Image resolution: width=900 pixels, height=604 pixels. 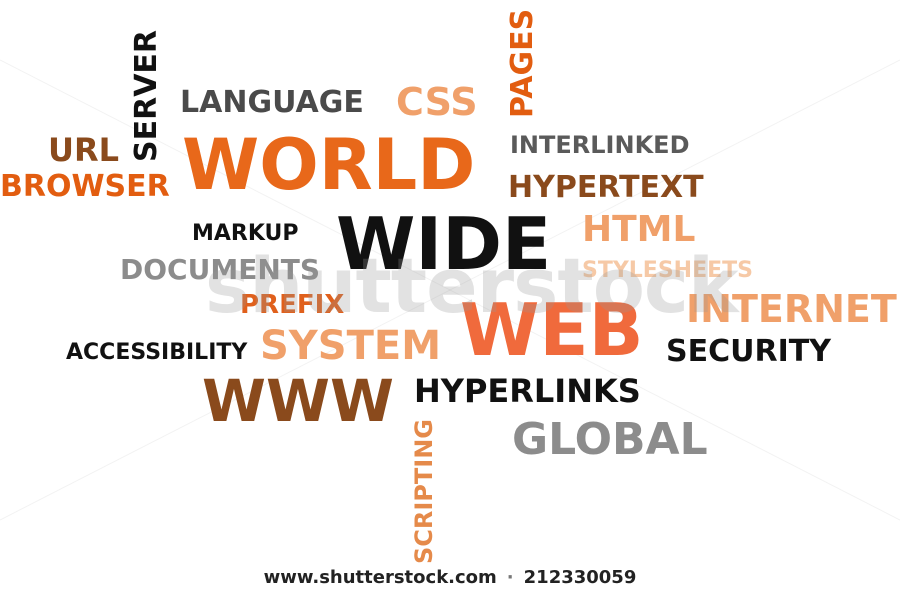 I want to click on word-pages: PAGES, so click(x=522, y=63).